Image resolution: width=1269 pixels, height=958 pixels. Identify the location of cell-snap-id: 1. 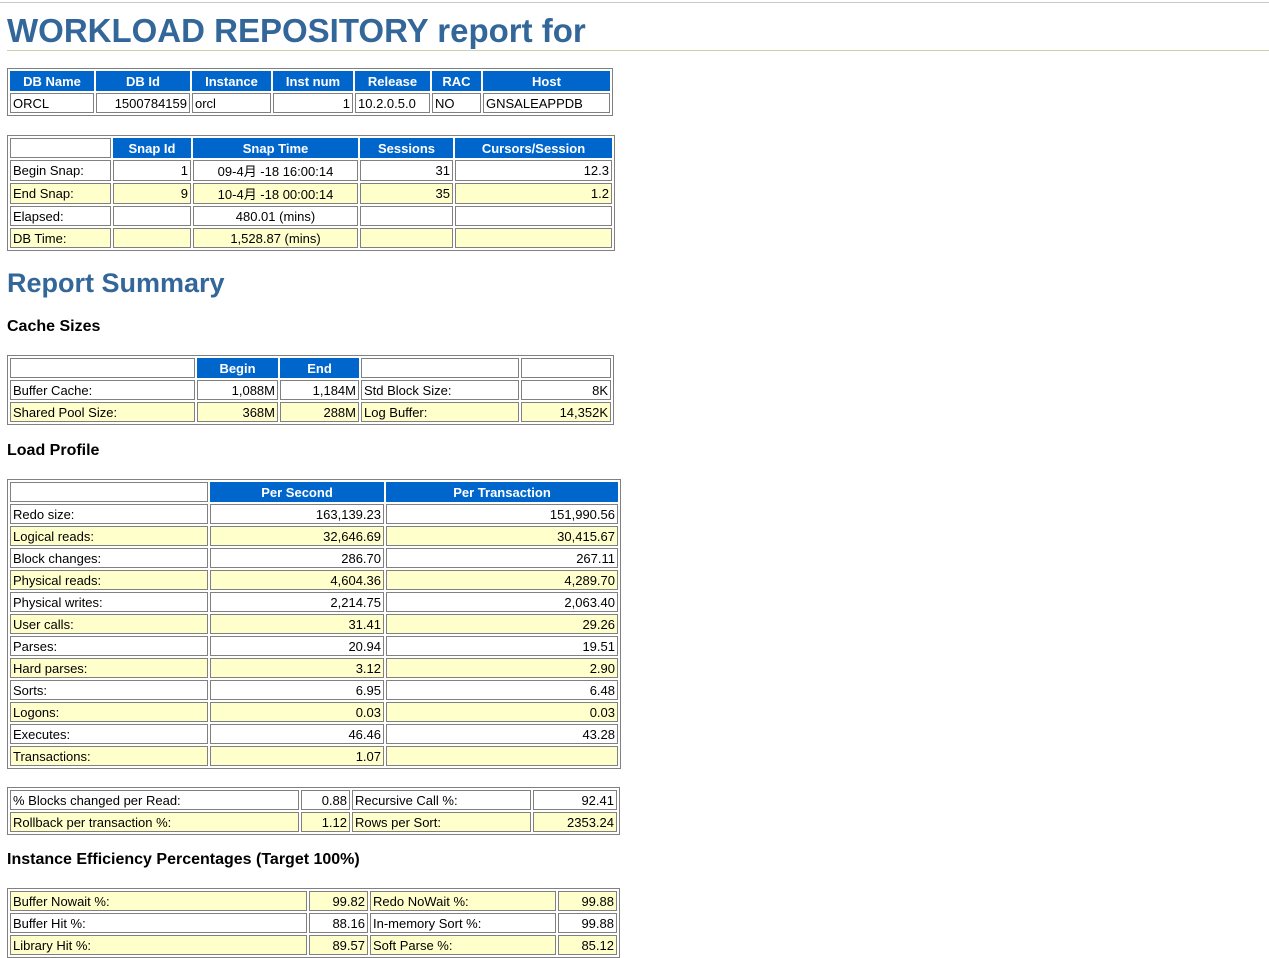
(152, 170).